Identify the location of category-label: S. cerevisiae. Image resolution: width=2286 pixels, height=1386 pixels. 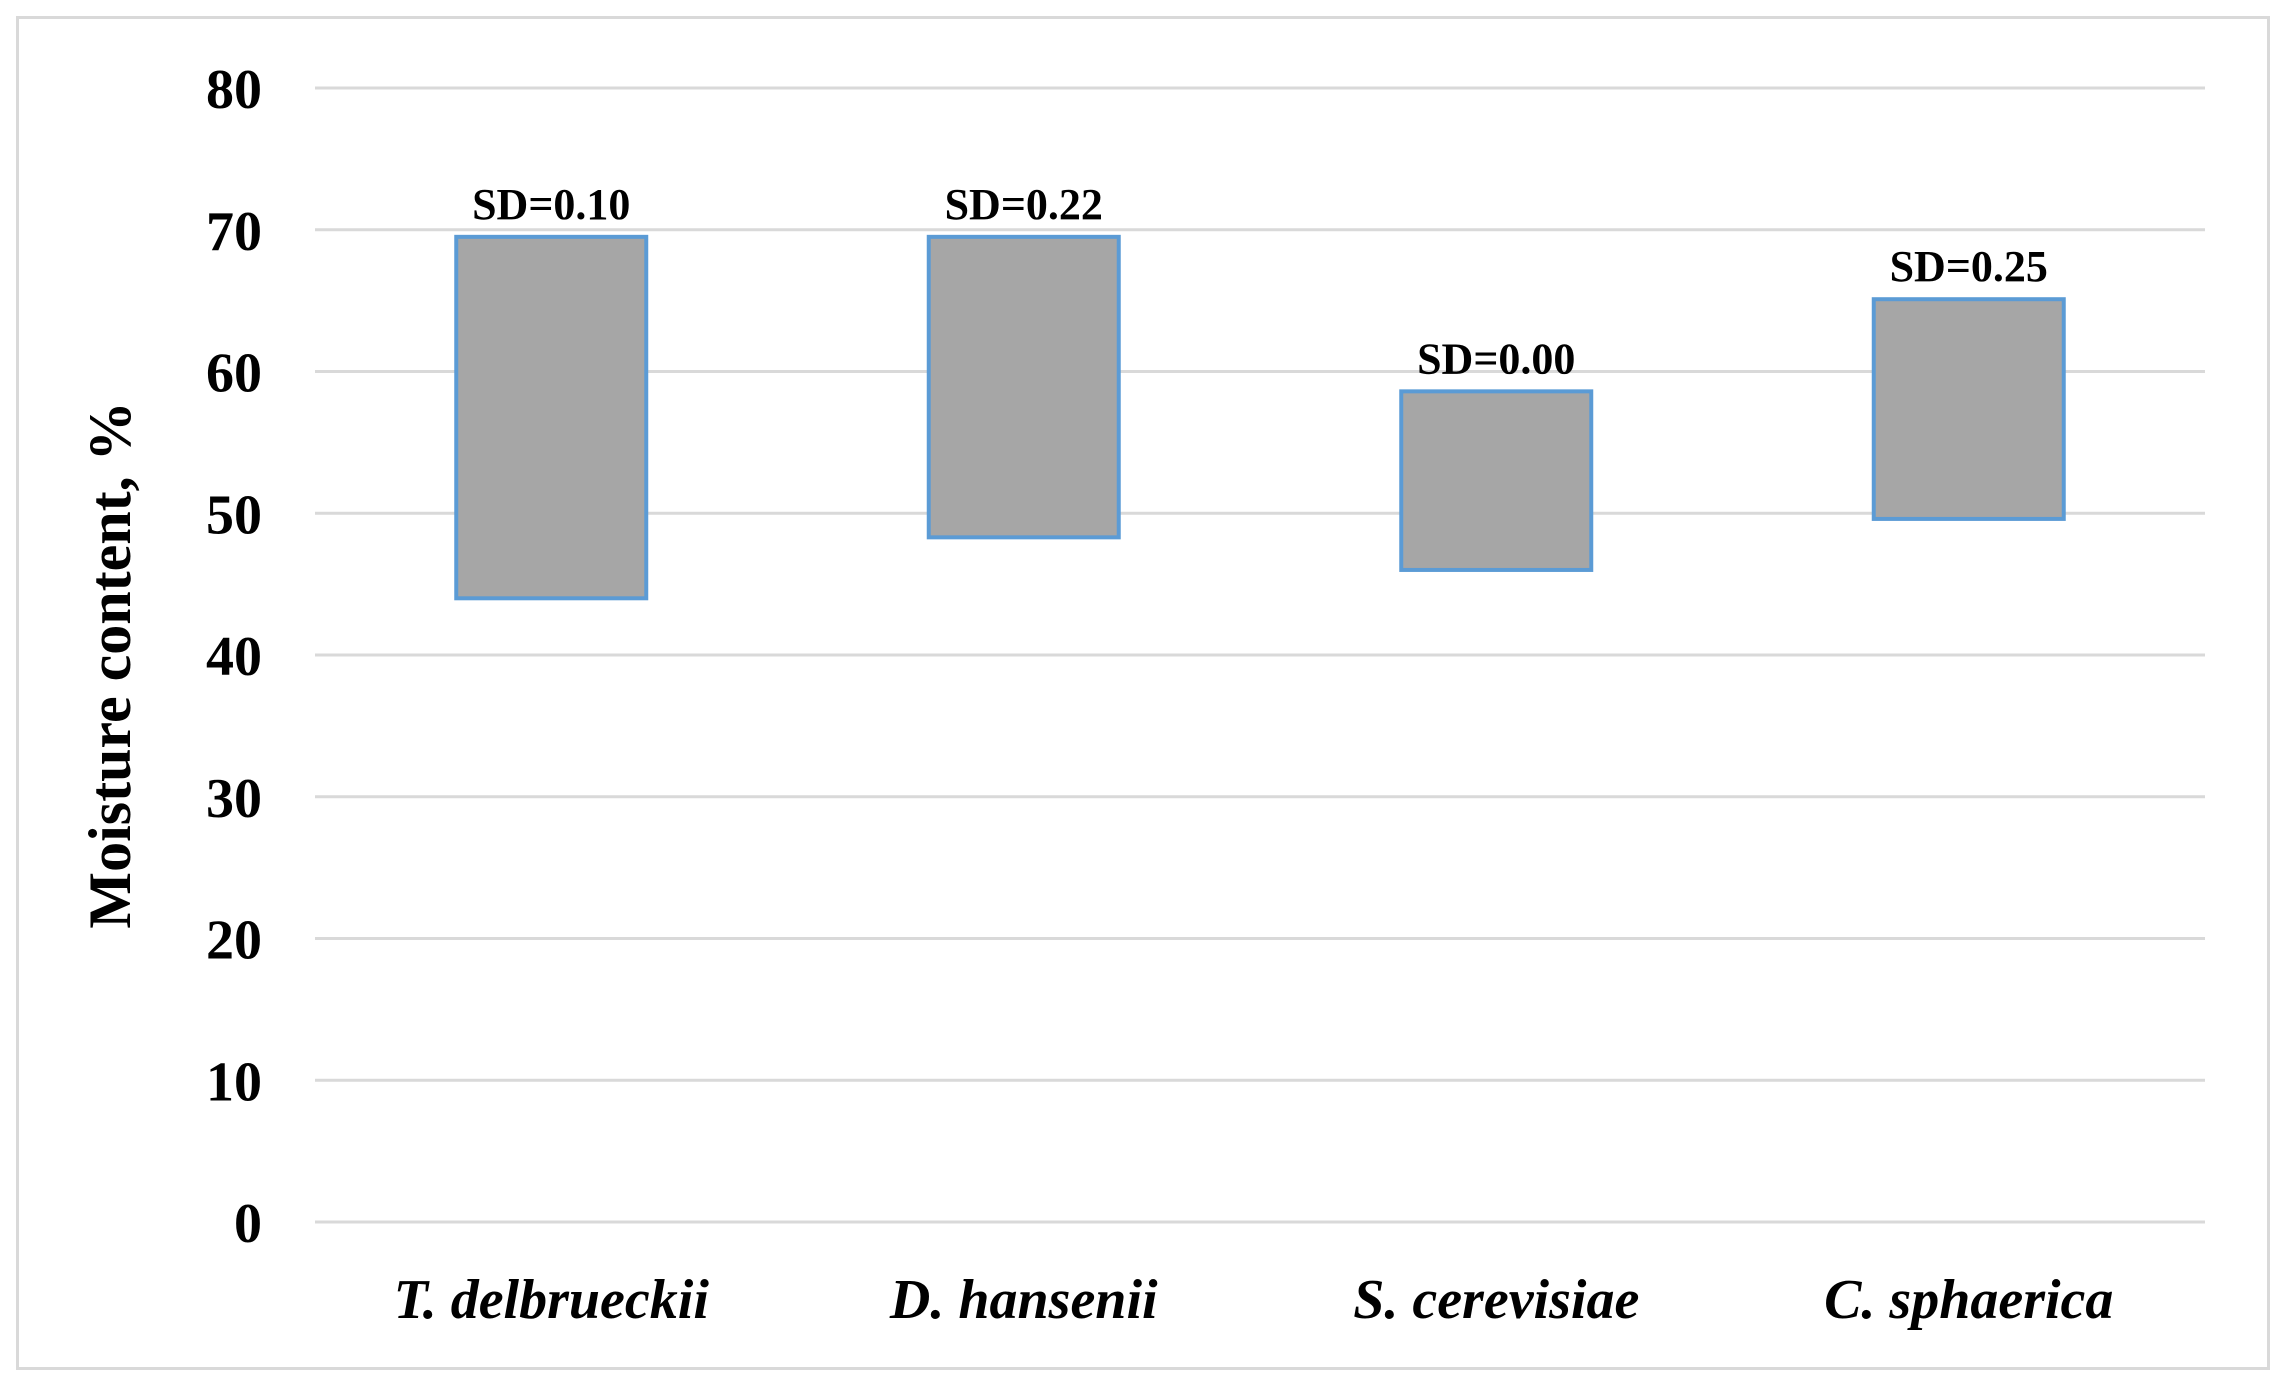
(1496, 1300).